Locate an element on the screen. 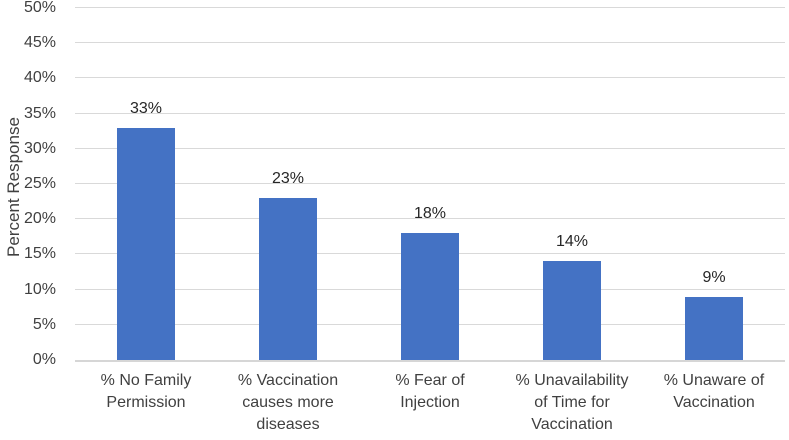  y-tick-label: 10% is located at coordinates (39, 289).